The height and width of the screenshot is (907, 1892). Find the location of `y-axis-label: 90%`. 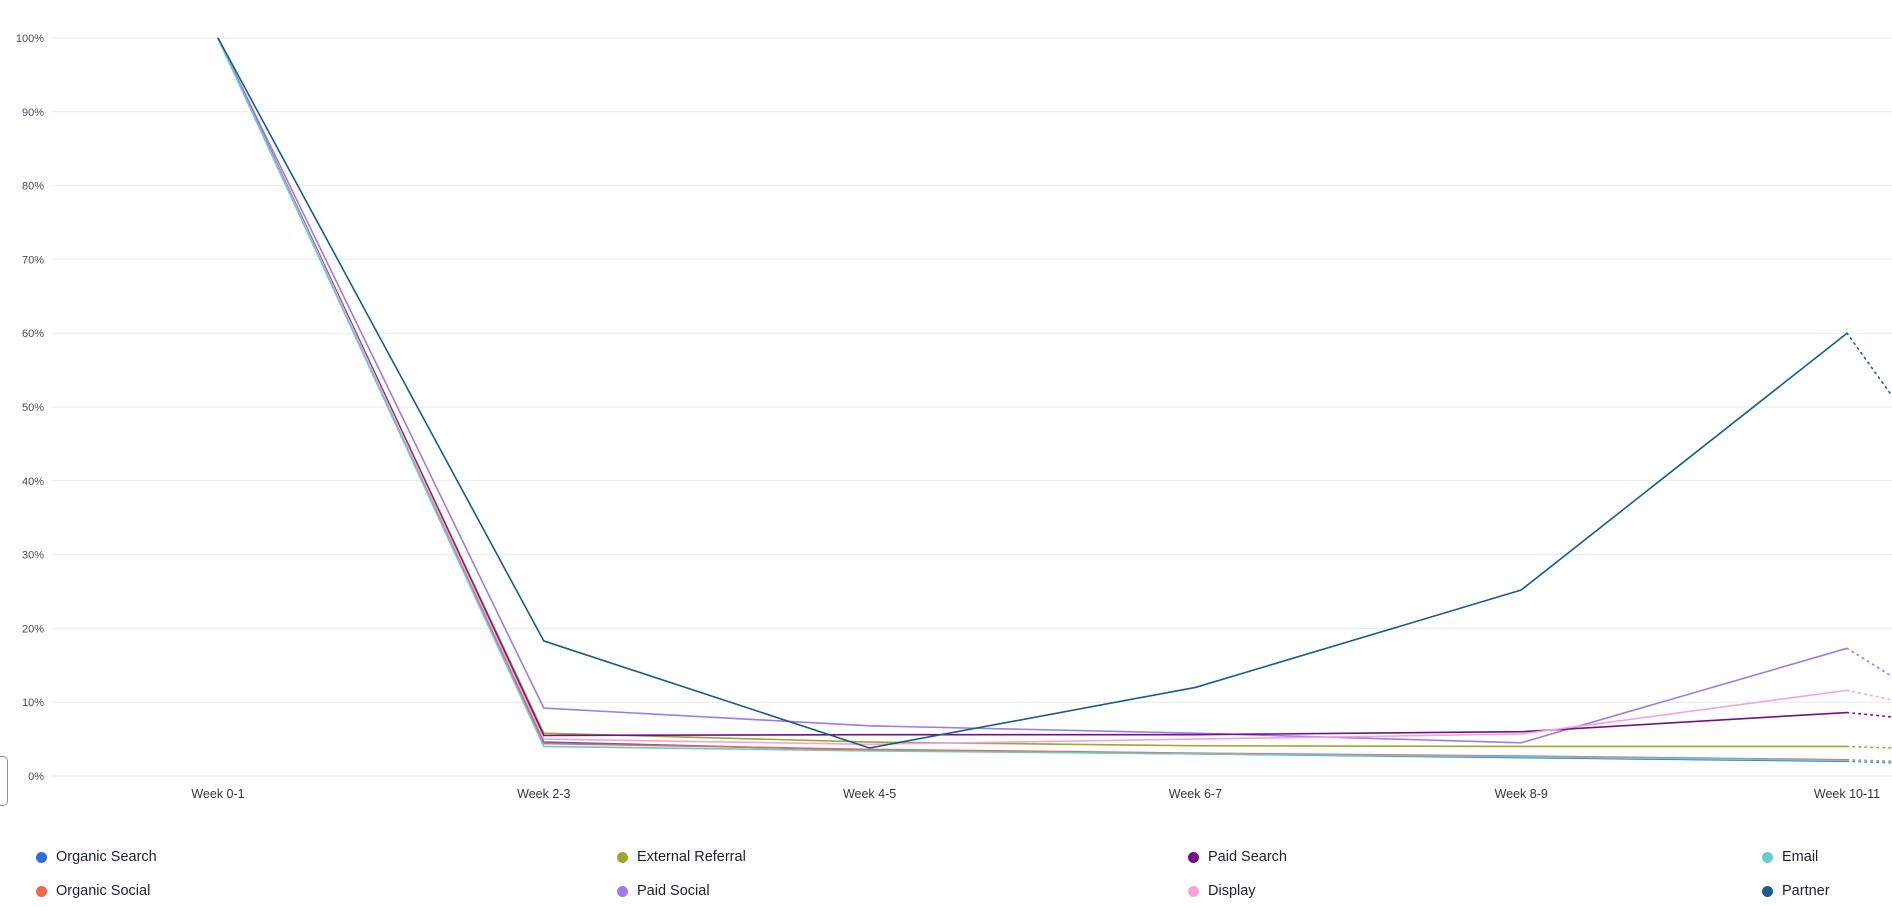

y-axis-label: 90% is located at coordinates (33, 113).